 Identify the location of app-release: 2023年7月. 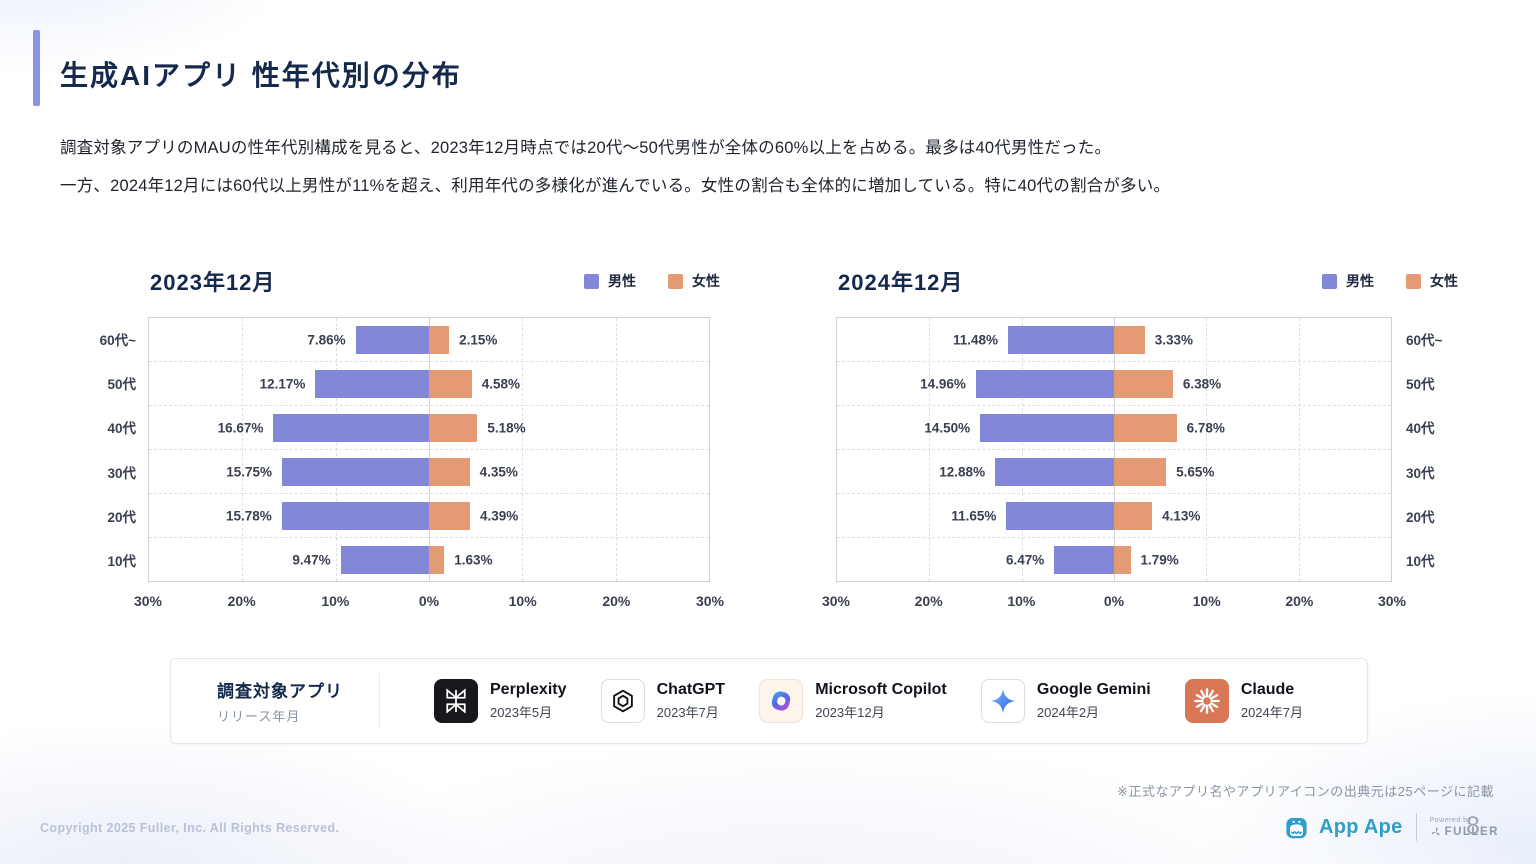
(687, 712).